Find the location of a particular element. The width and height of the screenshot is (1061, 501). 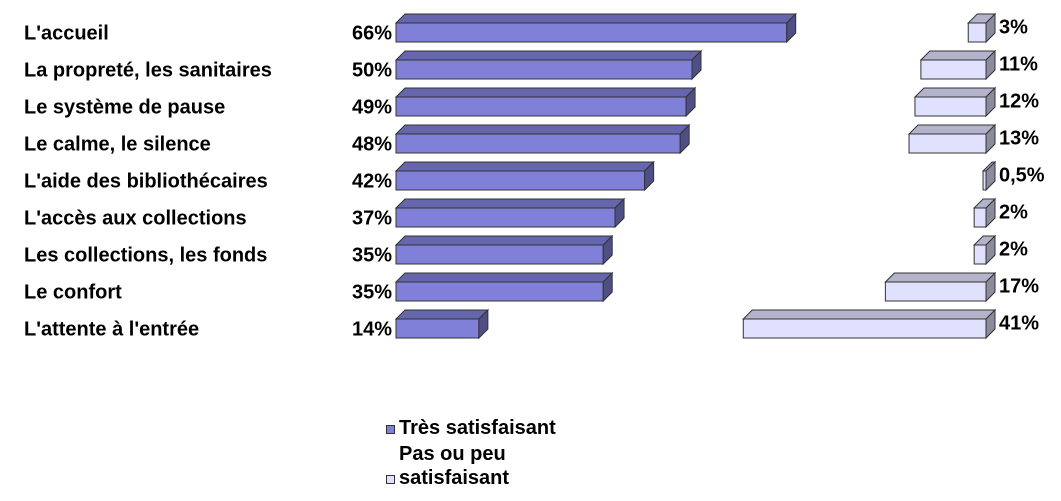

category-label: L'accès aux collections is located at coordinates (135, 218).